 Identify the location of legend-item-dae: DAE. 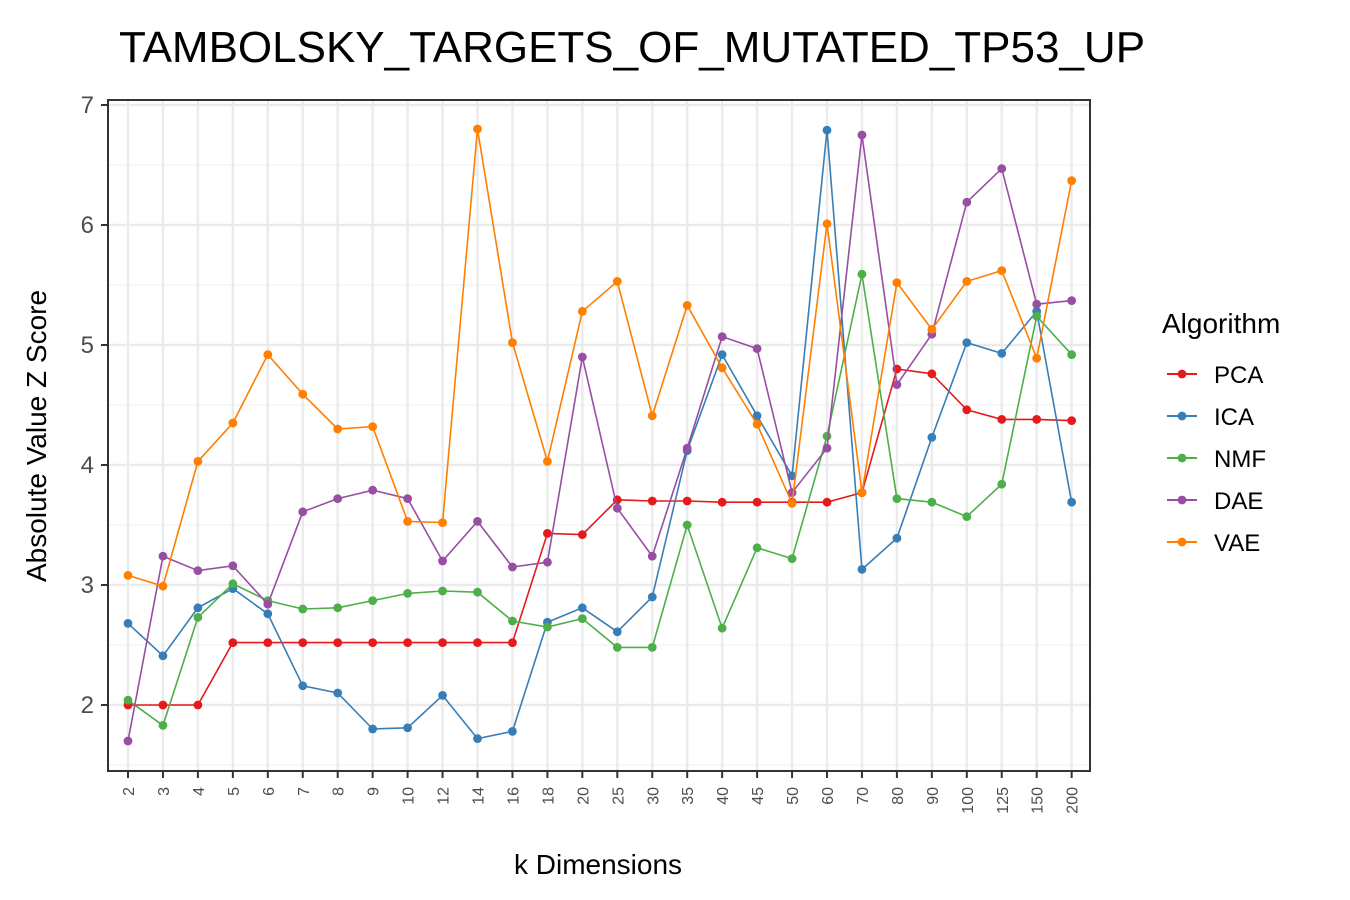
(1215, 501).